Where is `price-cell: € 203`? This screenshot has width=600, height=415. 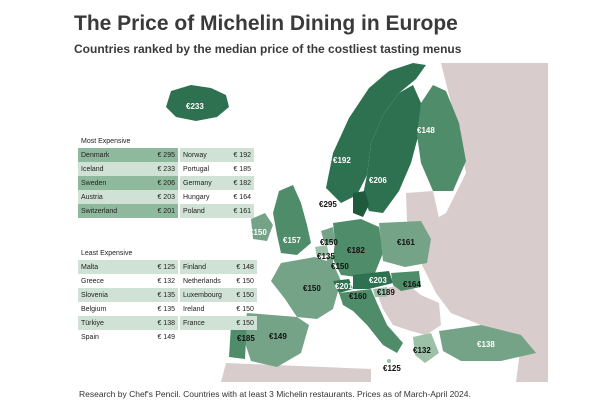 price-cell: € 203 is located at coordinates (162, 197).